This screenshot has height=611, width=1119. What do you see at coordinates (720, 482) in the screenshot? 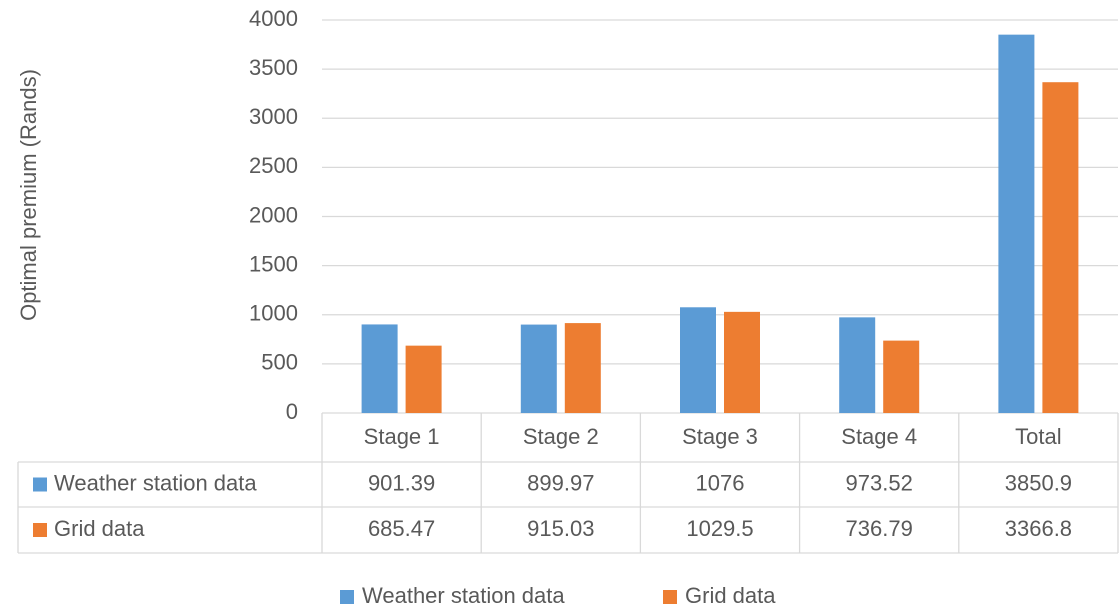
I see `table-cell: 1076` at bounding box center [720, 482].